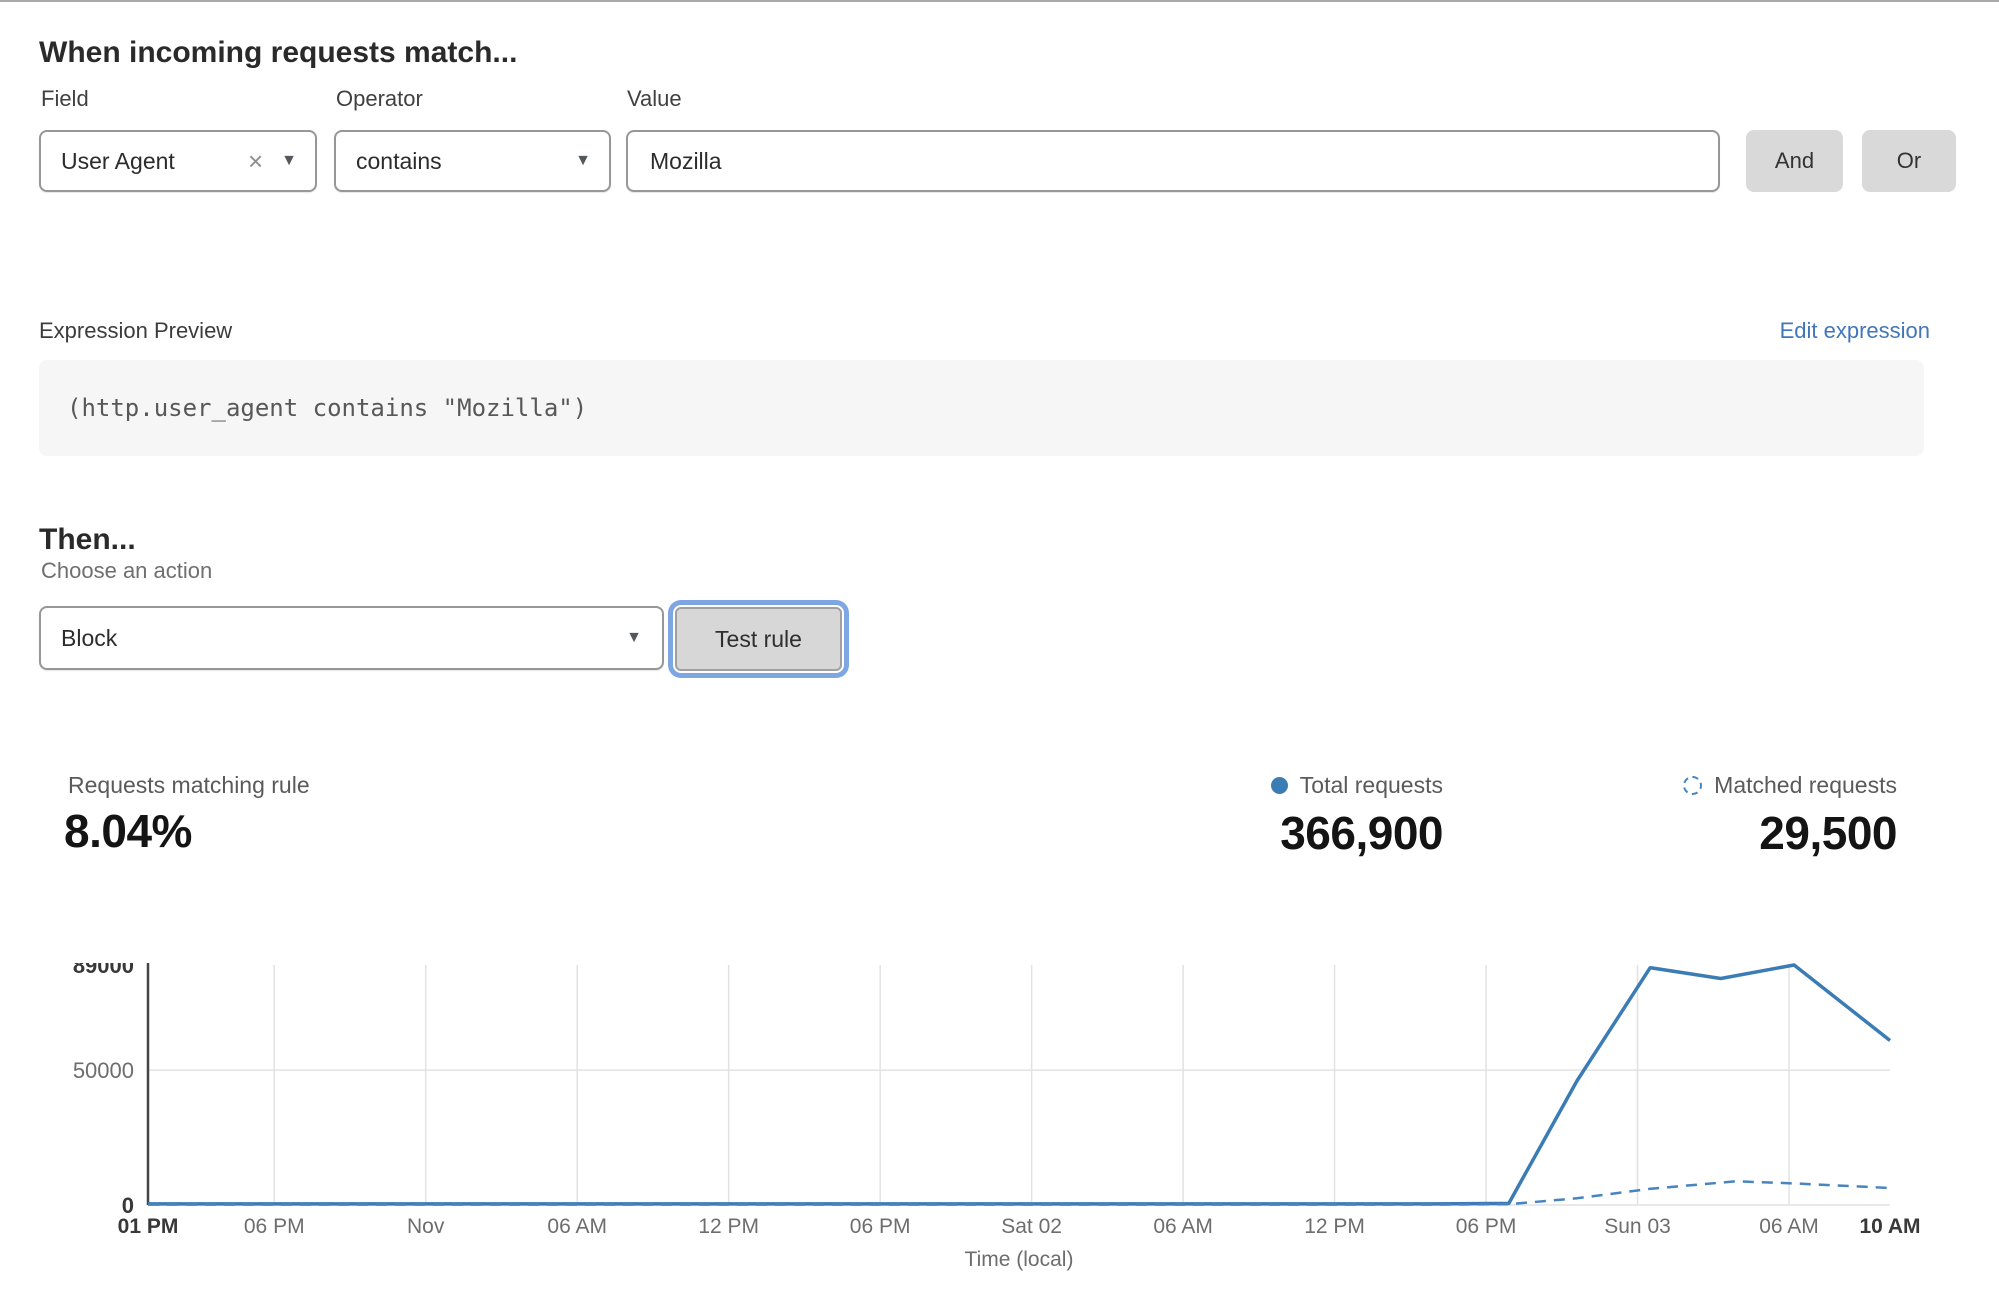 The width and height of the screenshot is (1999, 1295). What do you see at coordinates (472, 161) in the screenshot?
I see `operator-select: contains ▼` at bounding box center [472, 161].